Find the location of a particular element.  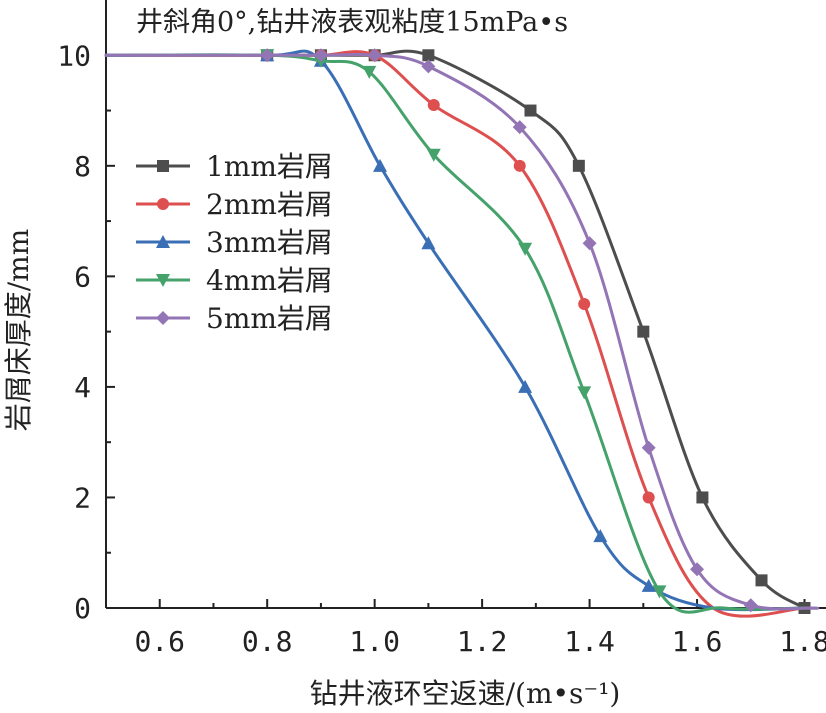

y-tick-label: 6 is located at coordinates (82, 276).